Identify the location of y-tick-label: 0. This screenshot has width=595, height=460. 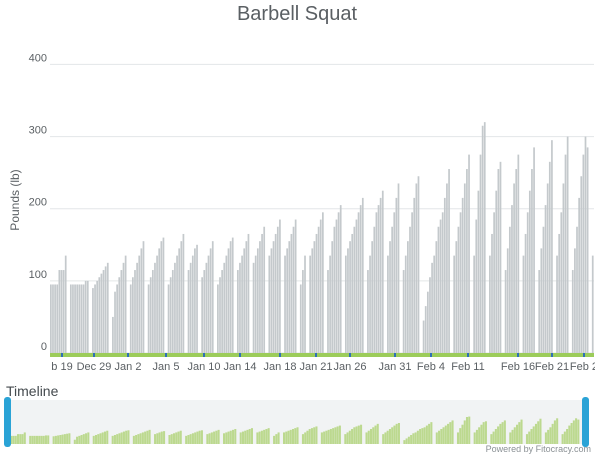
(44, 347).